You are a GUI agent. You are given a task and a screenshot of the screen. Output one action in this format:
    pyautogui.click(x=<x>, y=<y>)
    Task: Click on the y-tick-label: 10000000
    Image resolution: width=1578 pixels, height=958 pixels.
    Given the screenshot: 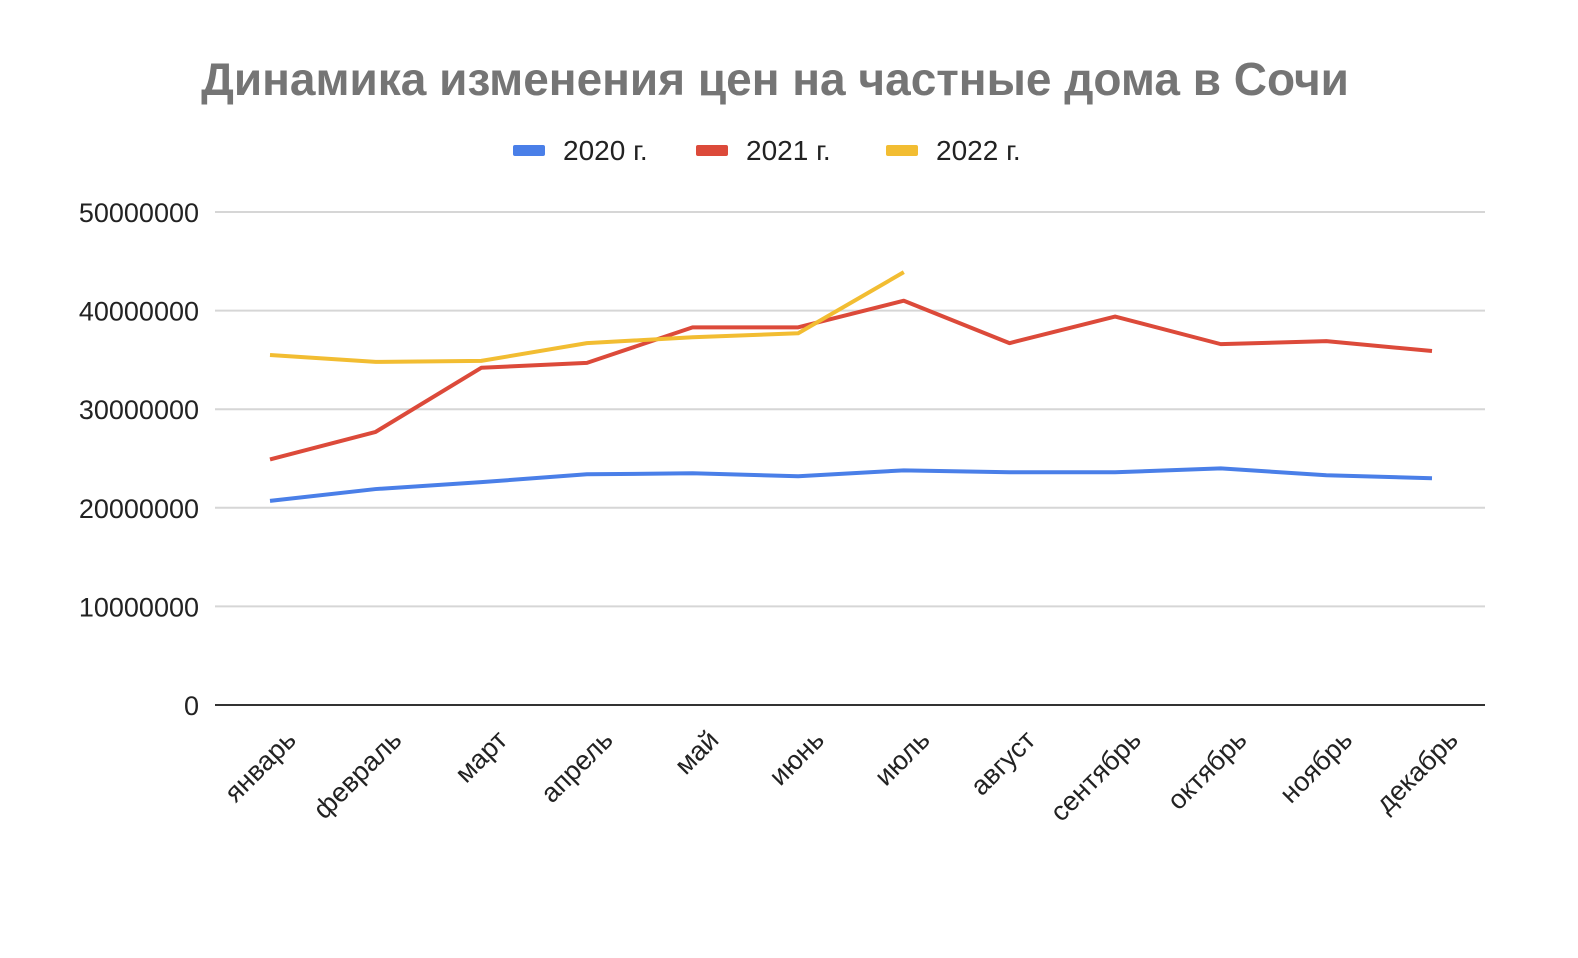 What is the action you would take?
    pyautogui.click(x=139, y=607)
    